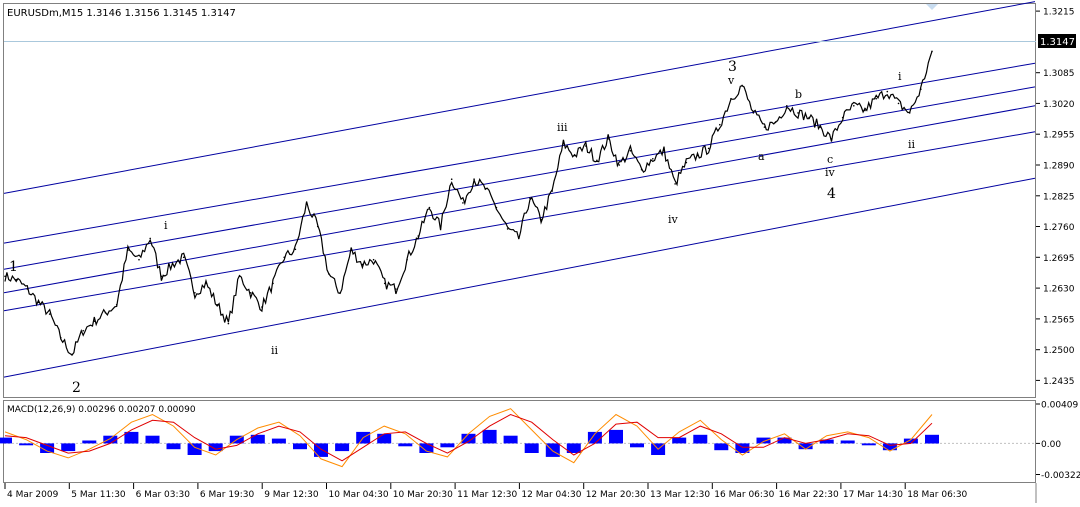  What do you see at coordinates (932, 7) in the screenshot?
I see `scroll-marker-icon` at bounding box center [932, 7].